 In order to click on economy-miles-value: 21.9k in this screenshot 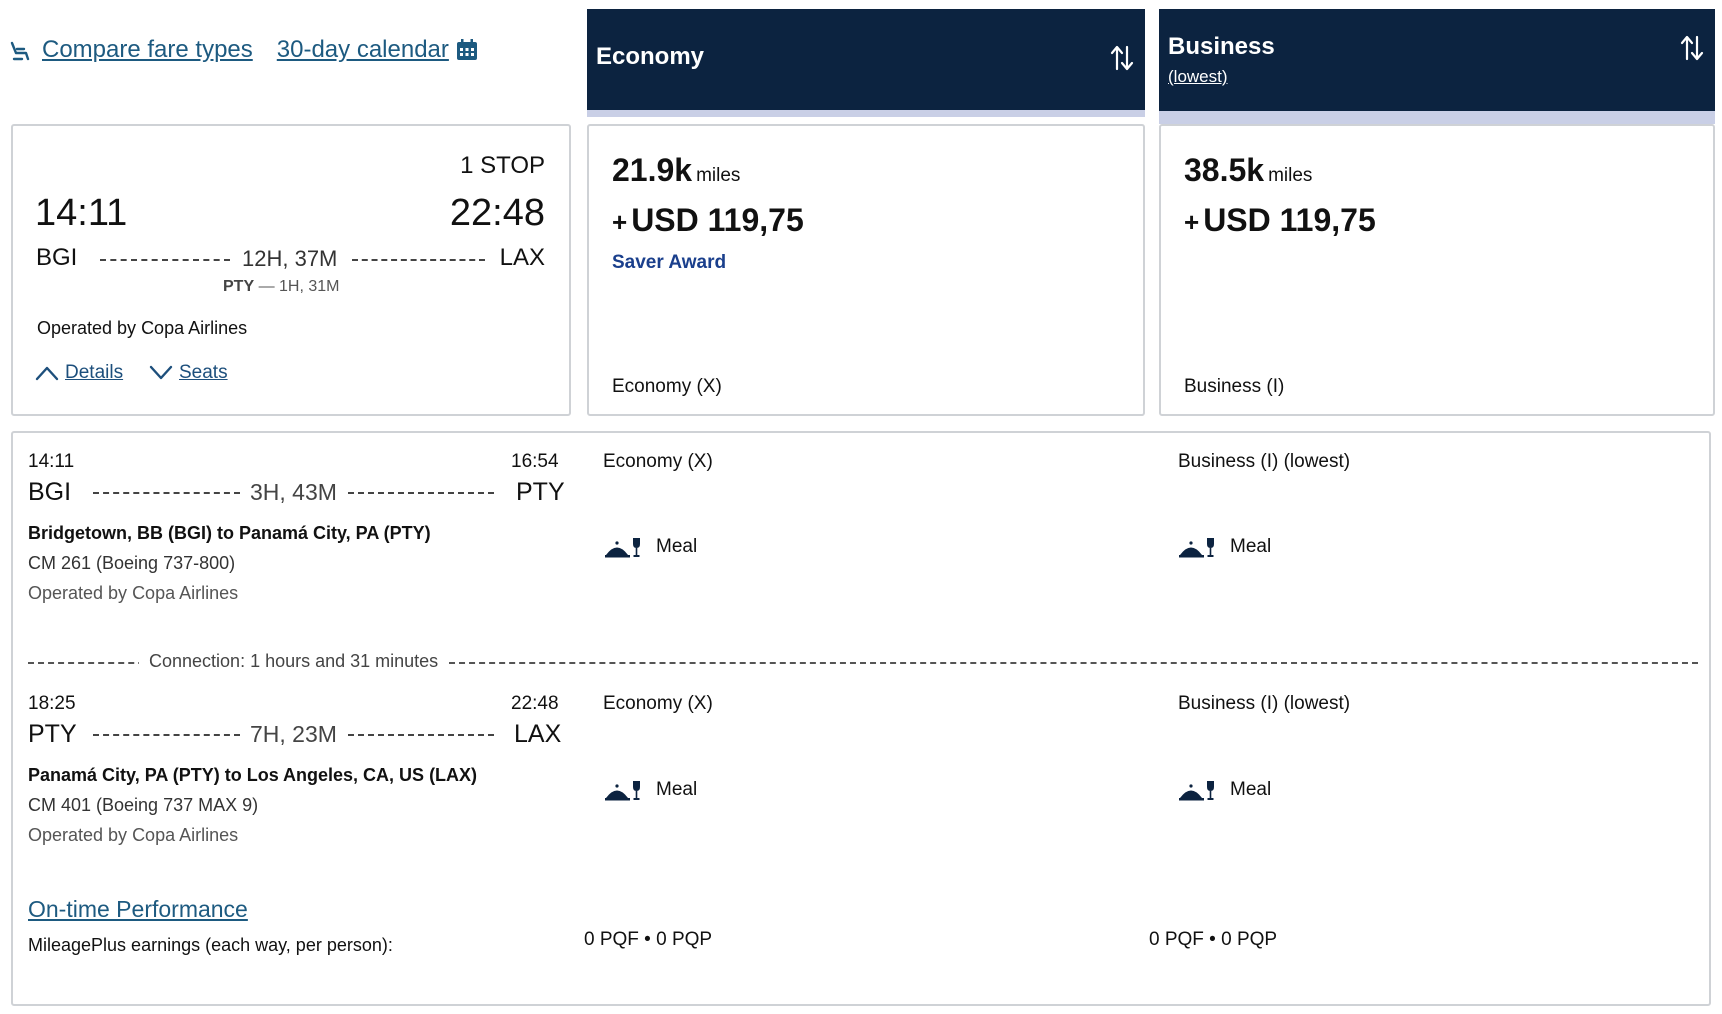, I will do `click(652, 170)`.